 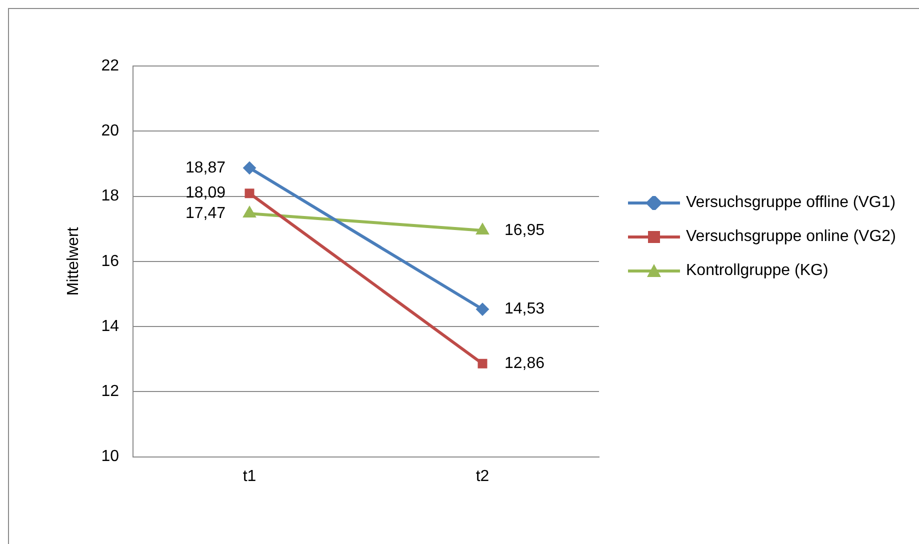 I want to click on y-tick-label: 22, so click(x=110, y=65).